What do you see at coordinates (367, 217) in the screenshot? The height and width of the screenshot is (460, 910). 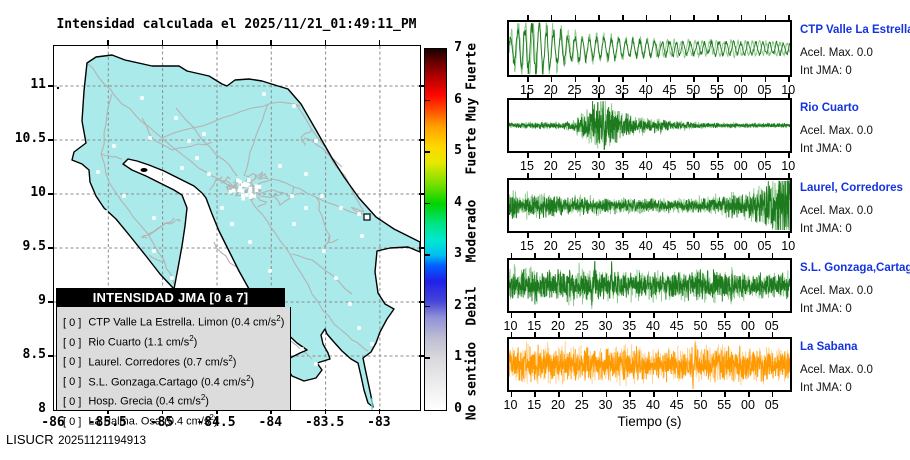 I see `epicenter-marker` at bounding box center [367, 217].